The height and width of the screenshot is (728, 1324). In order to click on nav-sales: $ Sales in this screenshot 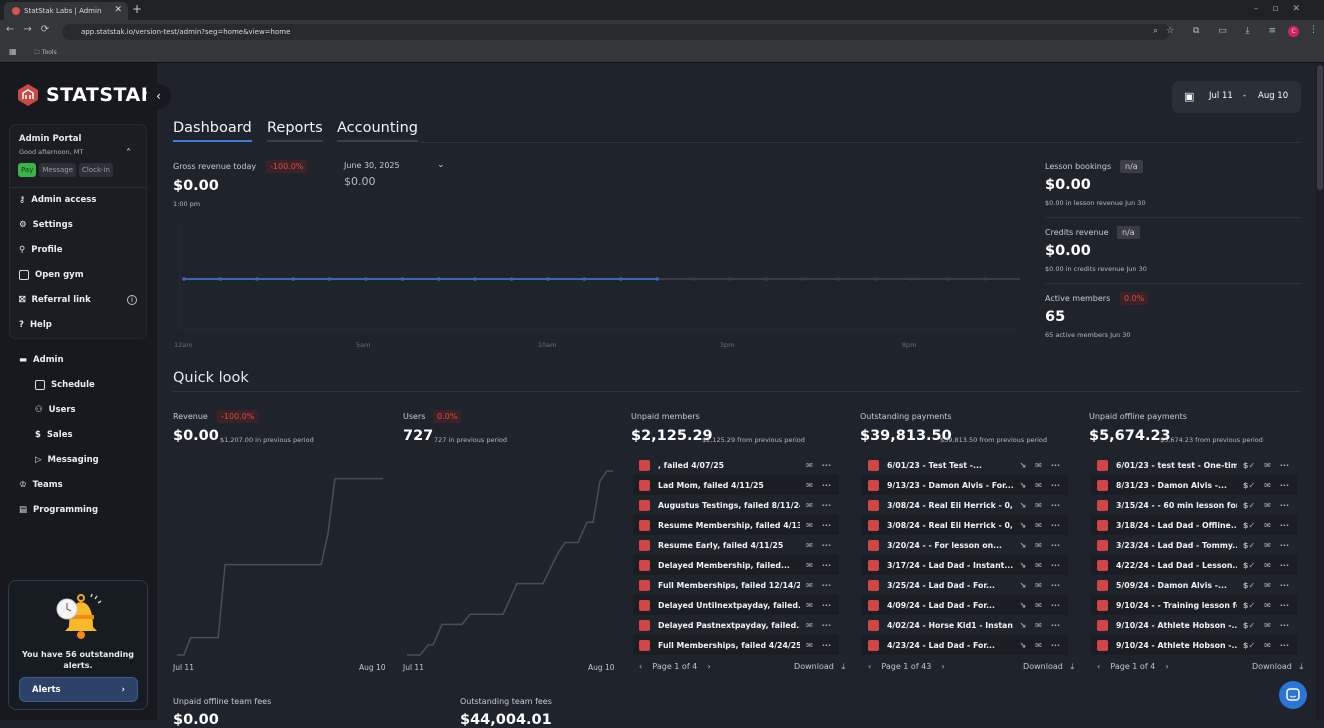, I will do `click(54, 435)`.